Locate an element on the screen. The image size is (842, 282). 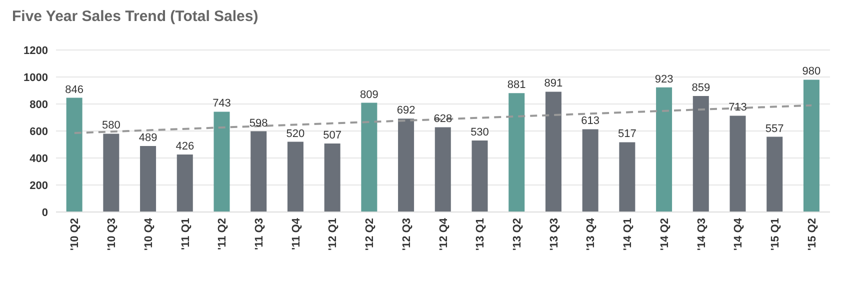
data-label: 923 is located at coordinates (664, 79).